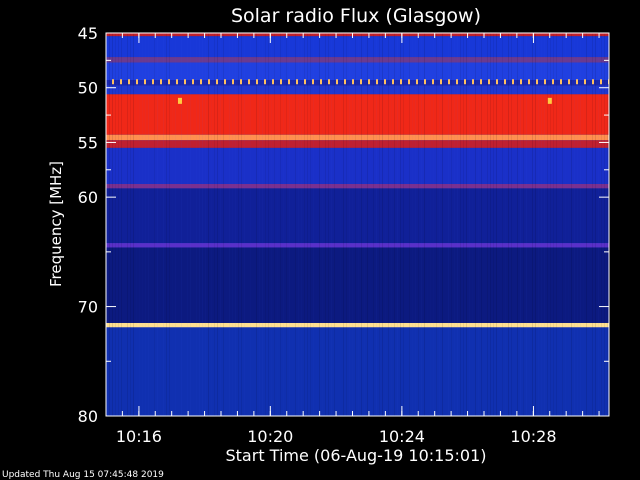 The height and width of the screenshot is (480, 640). I want to click on y-tick-label: 50, so click(88, 88).